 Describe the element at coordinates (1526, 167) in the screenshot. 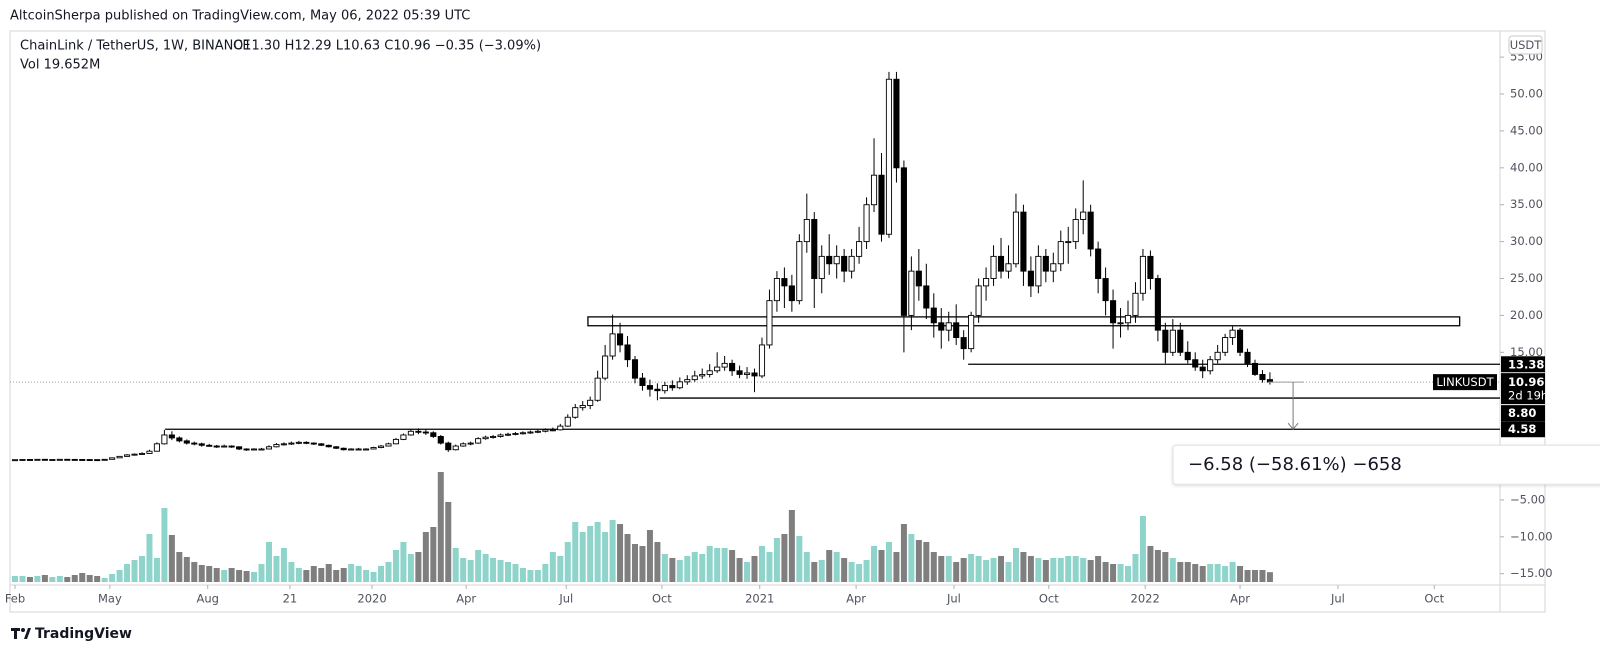

I see `y-tick-label: 40.00` at that location.